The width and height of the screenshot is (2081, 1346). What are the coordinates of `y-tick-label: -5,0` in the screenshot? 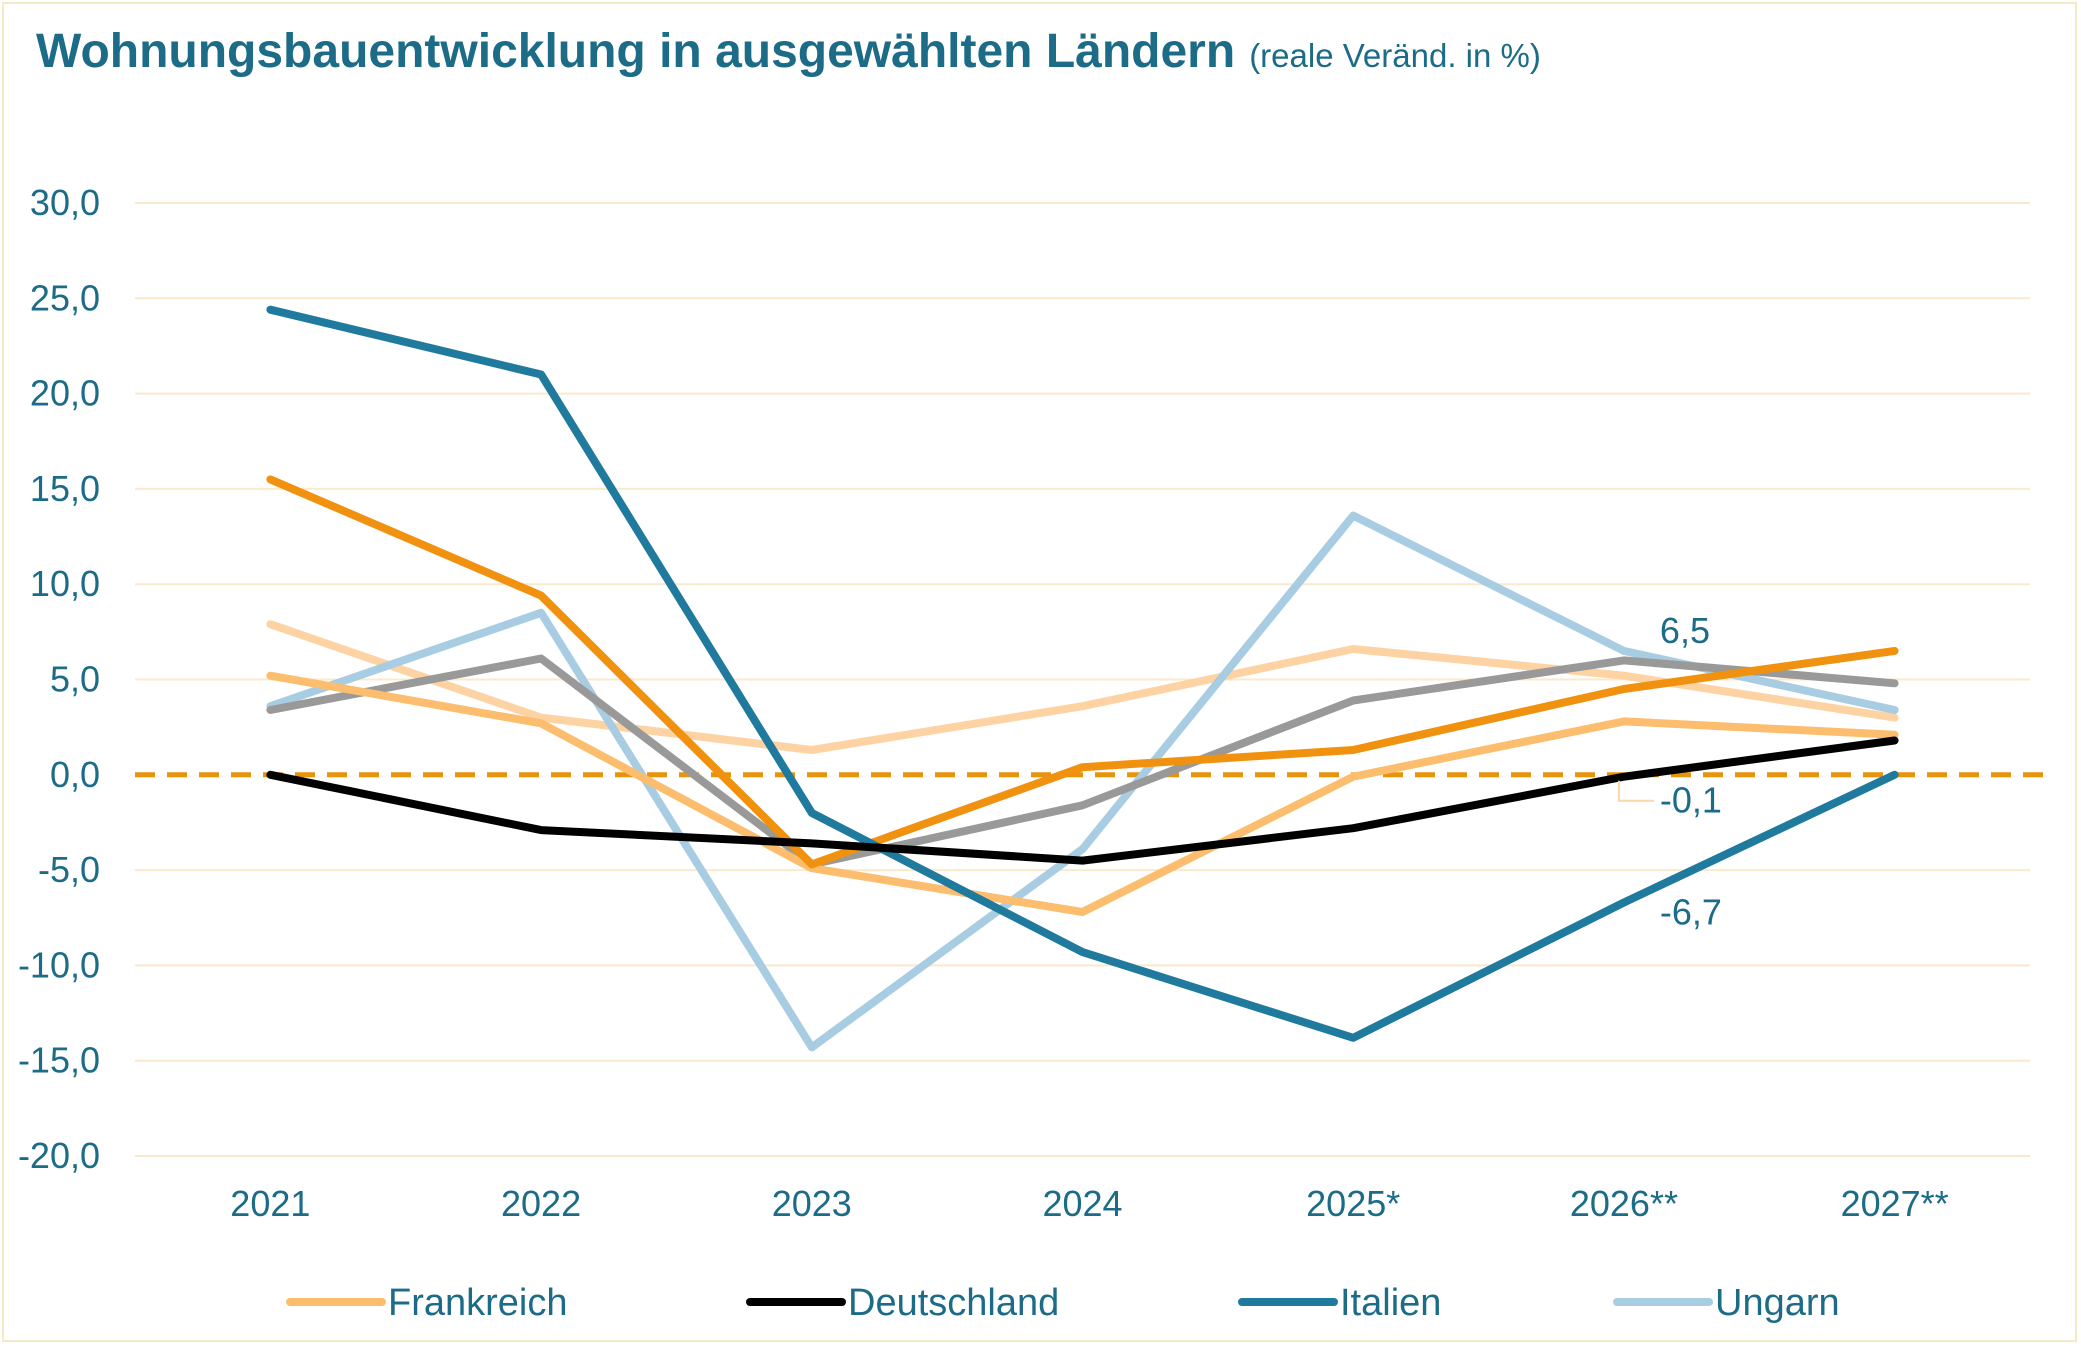 It's located at (69, 869).